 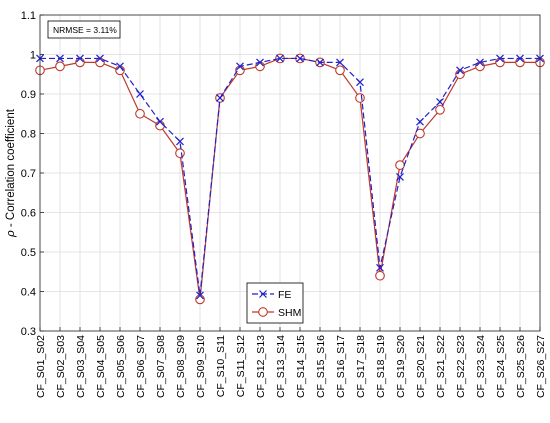 I want to click on x-tick-label: CF_S22_S23, so click(x=461, y=366).